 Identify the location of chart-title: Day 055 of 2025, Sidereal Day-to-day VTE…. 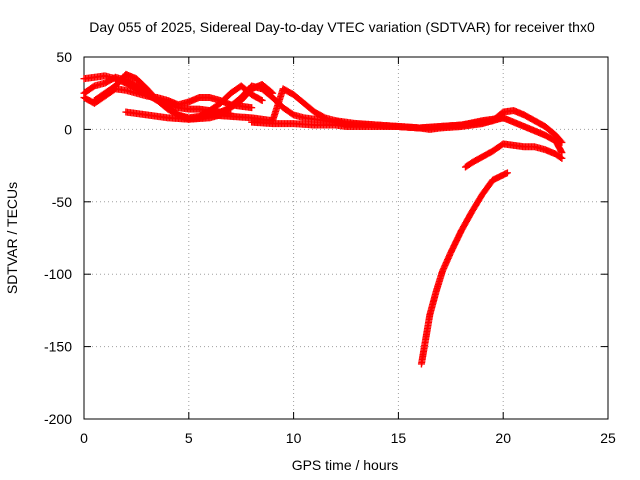
(342, 27).